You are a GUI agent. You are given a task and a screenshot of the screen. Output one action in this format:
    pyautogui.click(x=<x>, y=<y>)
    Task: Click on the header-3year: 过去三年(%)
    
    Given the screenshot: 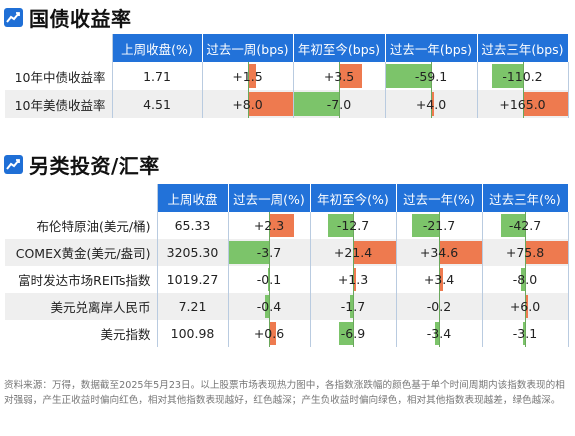 What is the action you would take?
    pyautogui.click(x=525, y=198)
    